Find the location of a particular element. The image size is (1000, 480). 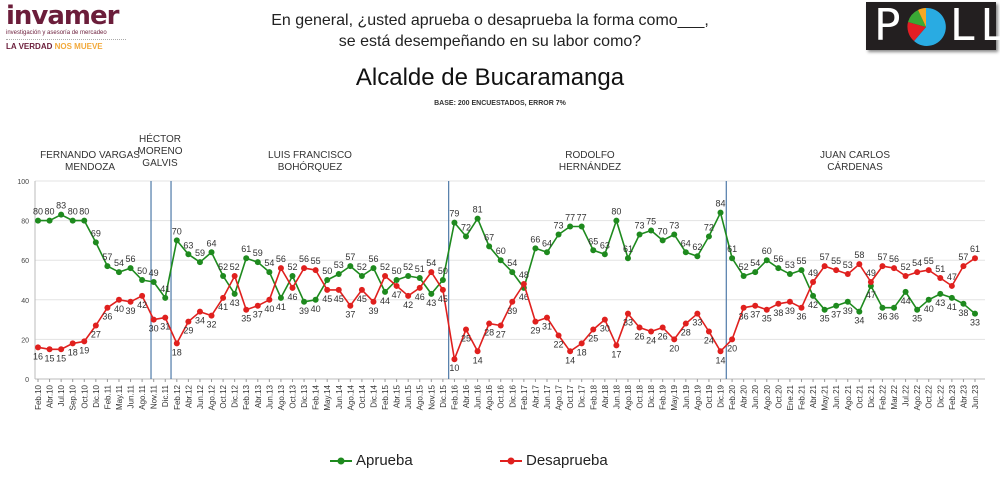

data-label-aprueba: 79 is located at coordinates (454, 214).